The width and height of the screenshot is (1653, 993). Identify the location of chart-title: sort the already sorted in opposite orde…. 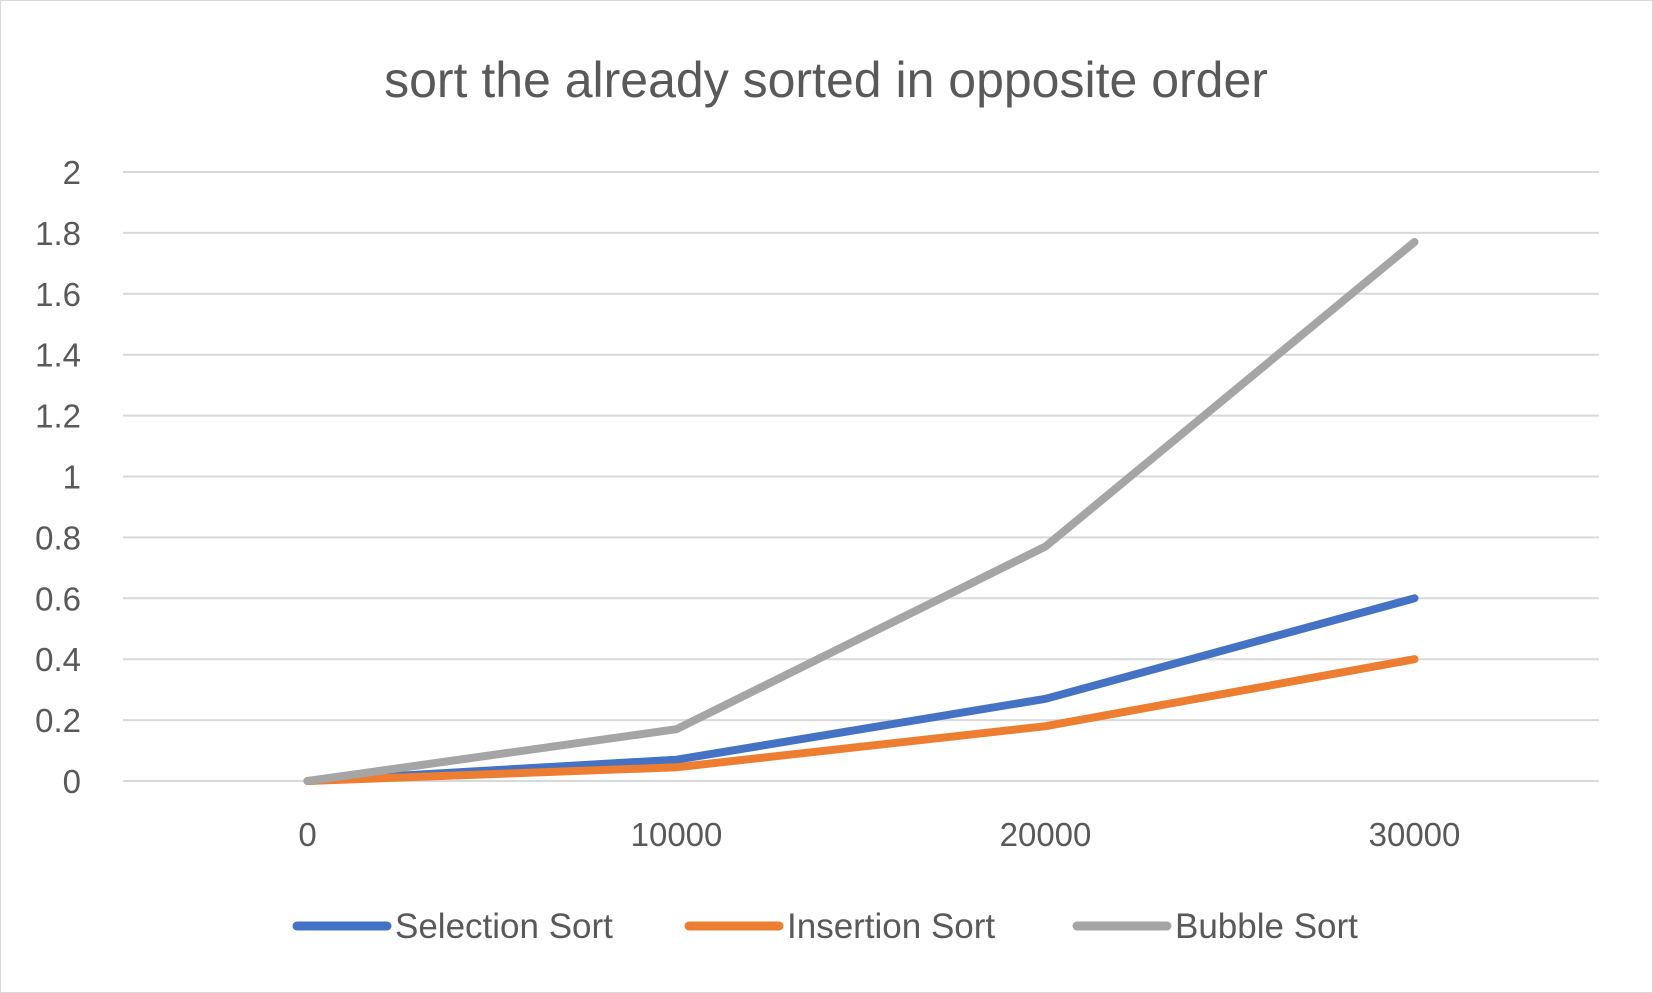
(826, 80).